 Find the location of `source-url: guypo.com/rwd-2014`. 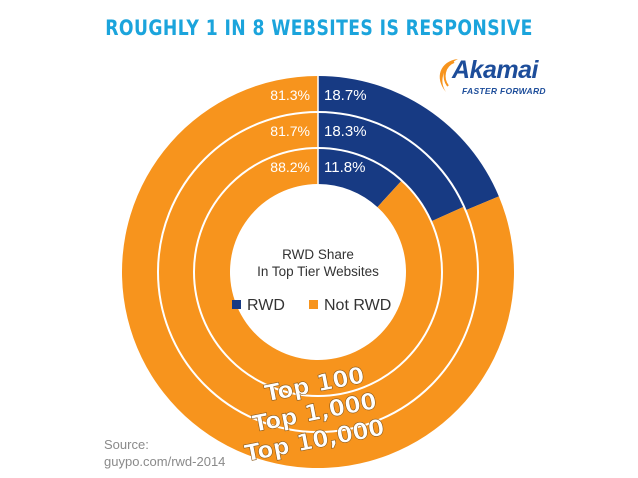

source-url: guypo.com/rwd-2014 is located at coordinates (165, 461).